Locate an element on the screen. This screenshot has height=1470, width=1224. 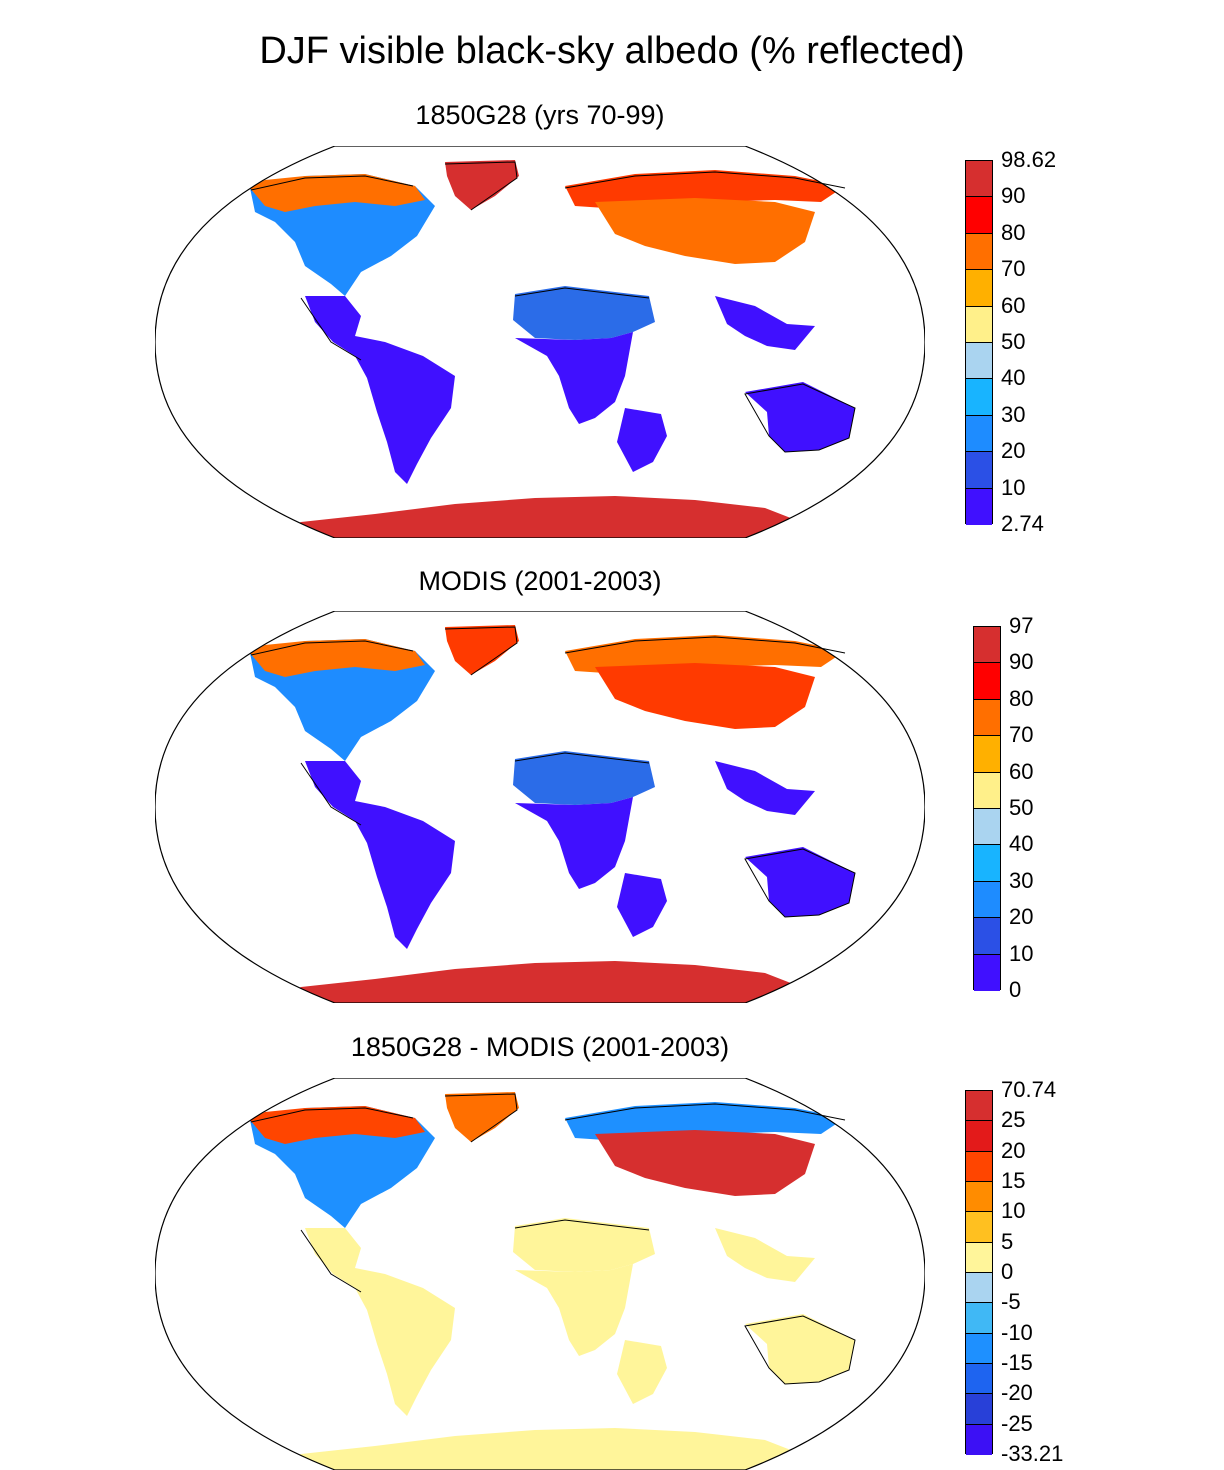
colorbar-tick-label: 40 is located at coordinates (1021, 844).